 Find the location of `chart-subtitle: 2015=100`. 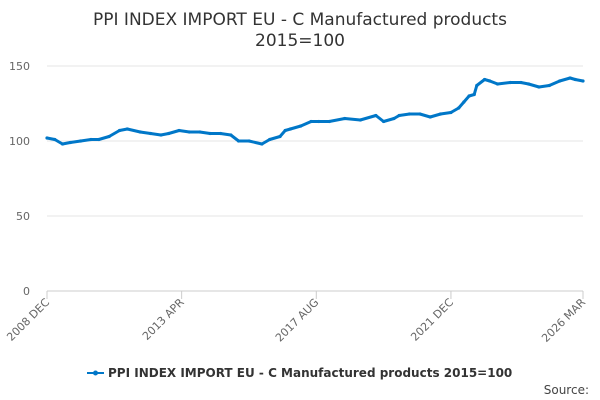

chart-subtitle: 2015=100 is located at coordinates (300, 41).